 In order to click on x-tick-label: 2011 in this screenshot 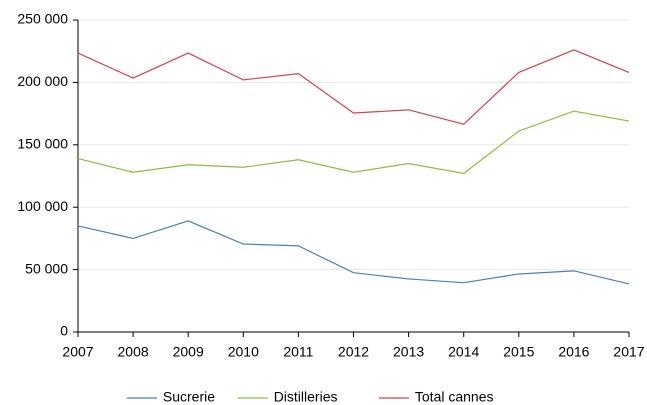, I will do `click(298, 352)`.